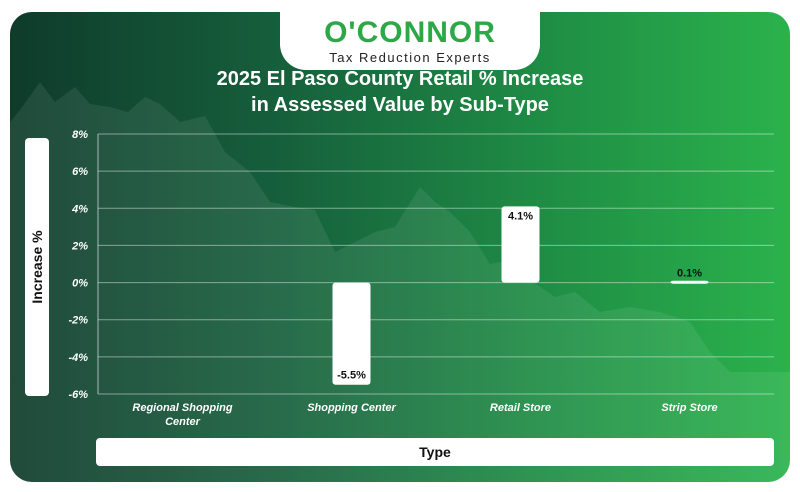  I want to click on y-tick-label: 0%, so click(80, 284).